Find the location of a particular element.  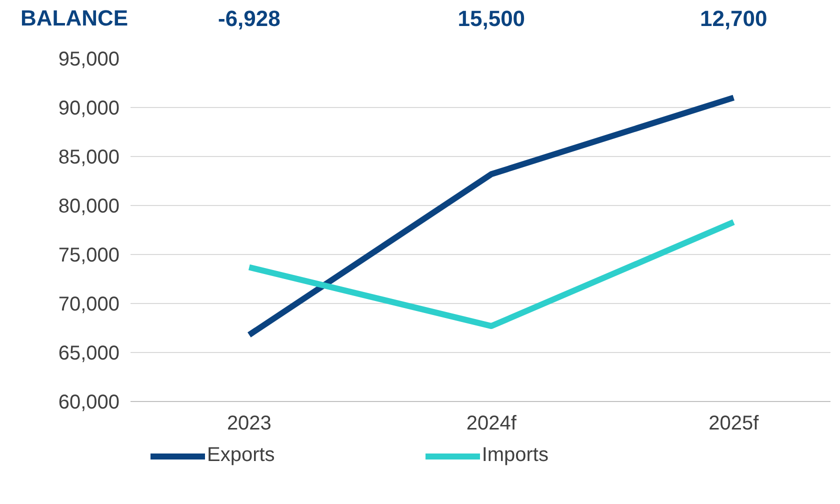

y-tick-label: 95,000 is located at coordinates (89, 59).